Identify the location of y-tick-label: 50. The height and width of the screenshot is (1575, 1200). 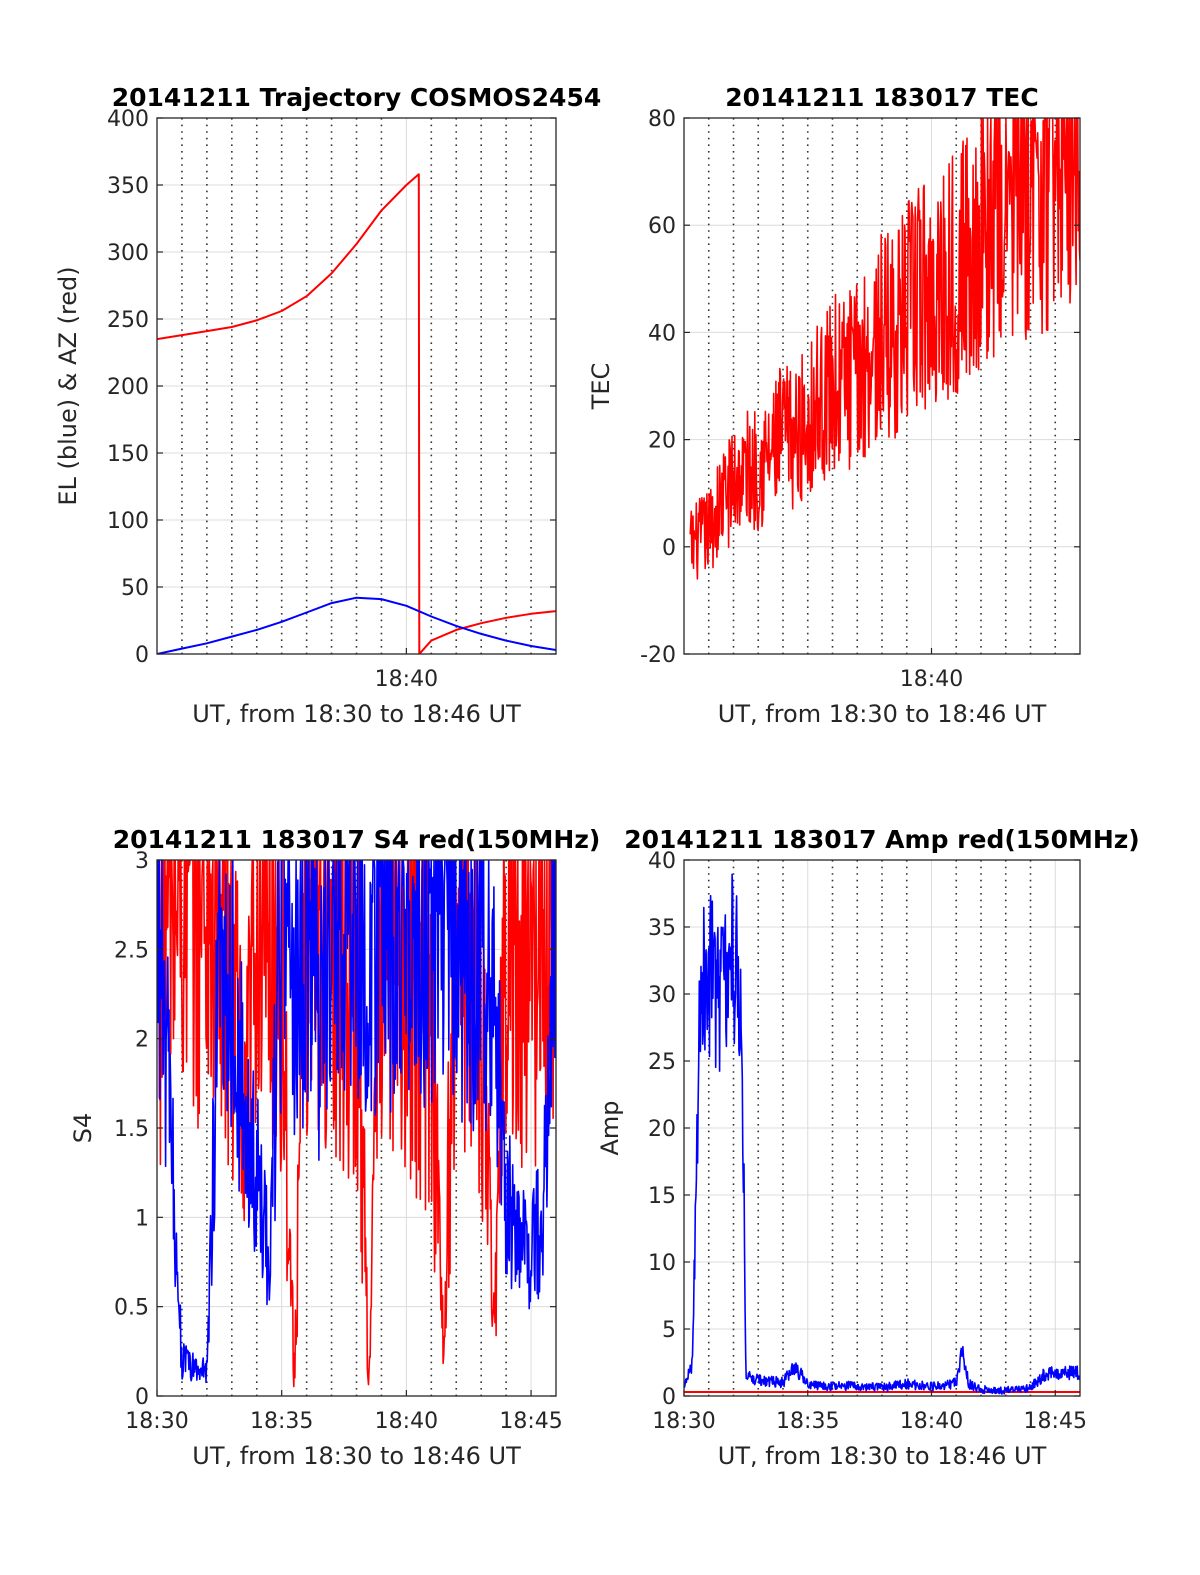
(135, 588).